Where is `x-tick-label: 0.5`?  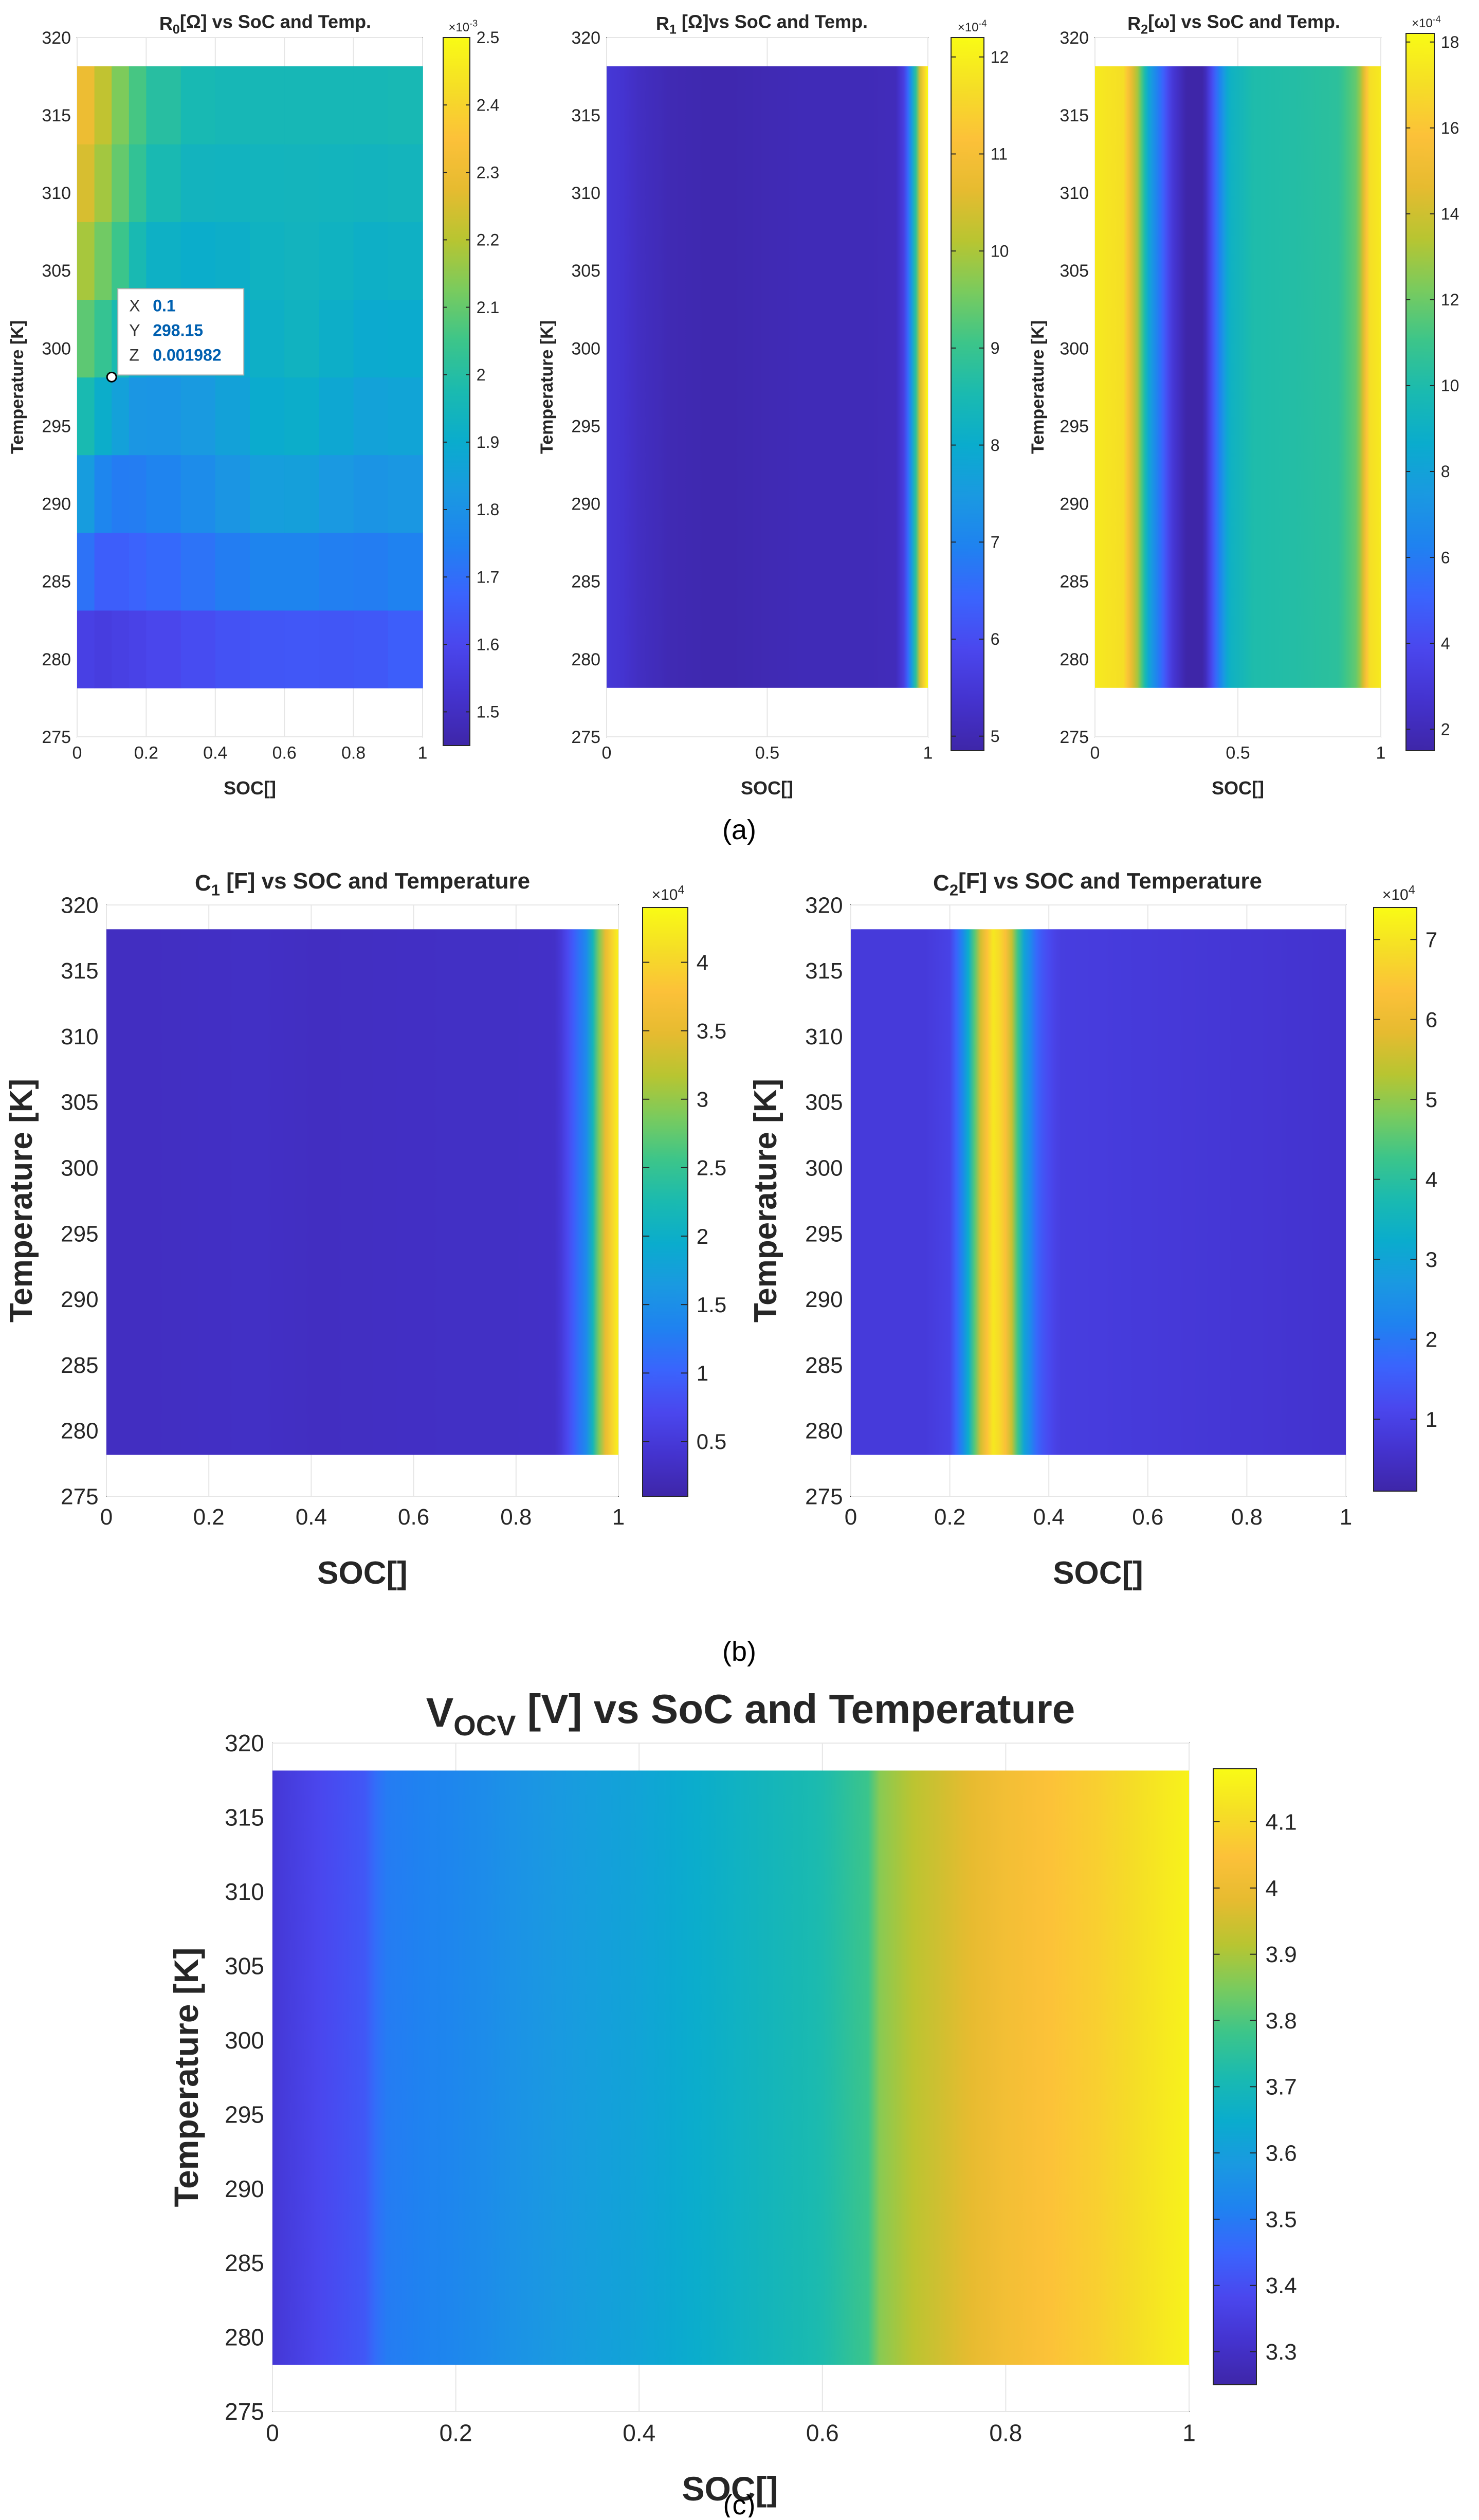 x-tick-label: 0.5 is located at coordinates (1238, 753).